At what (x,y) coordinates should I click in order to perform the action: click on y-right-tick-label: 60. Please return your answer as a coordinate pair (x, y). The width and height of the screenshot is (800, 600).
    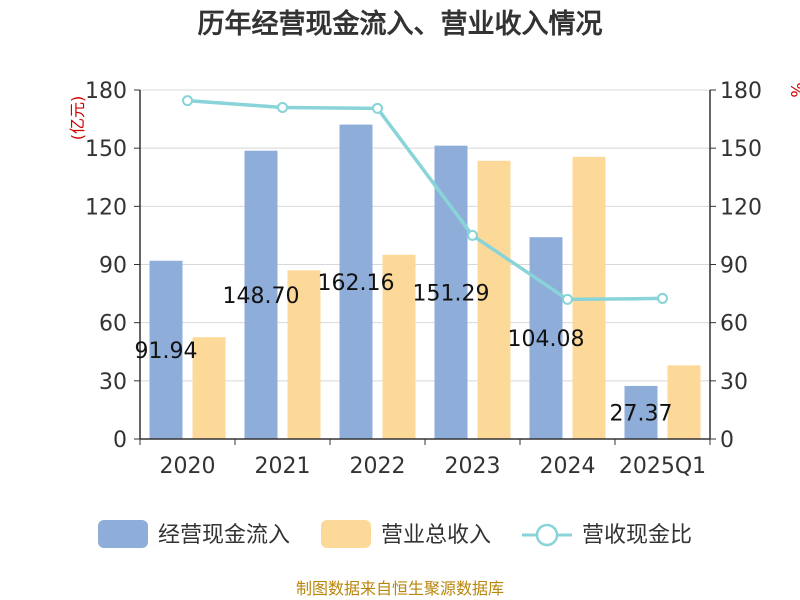
    Looking at the image, I should click on (734, 324).